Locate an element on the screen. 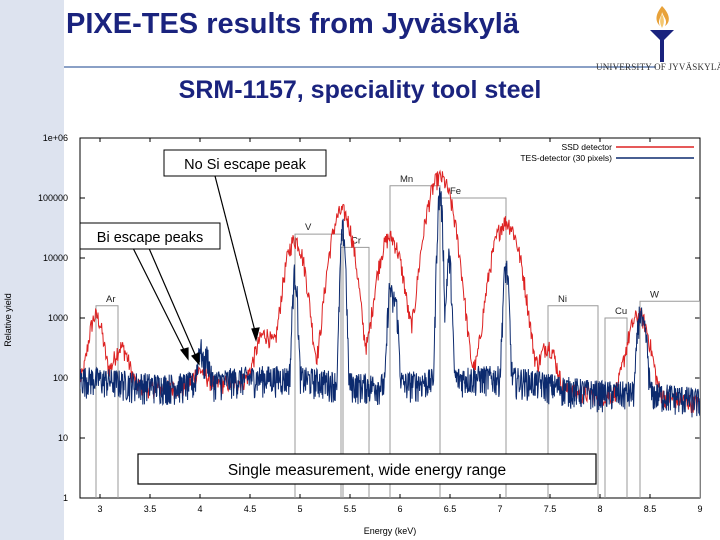 Image resolution: width=720 pixels, height=540 pixels. annotation-box-no-si is located at coordinates (245, 163).